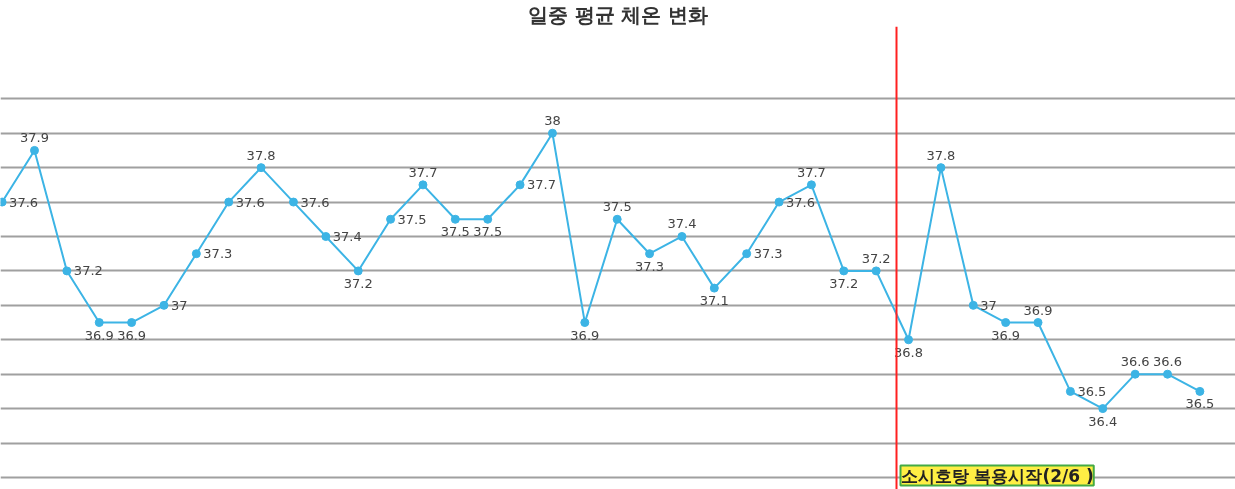 The image size is (1235, 489). What do you see at coordinates (618, 14) in the screenshot?
I see `chart-title: 일중 평균 체온 변화` at bounding box center [618, 14].